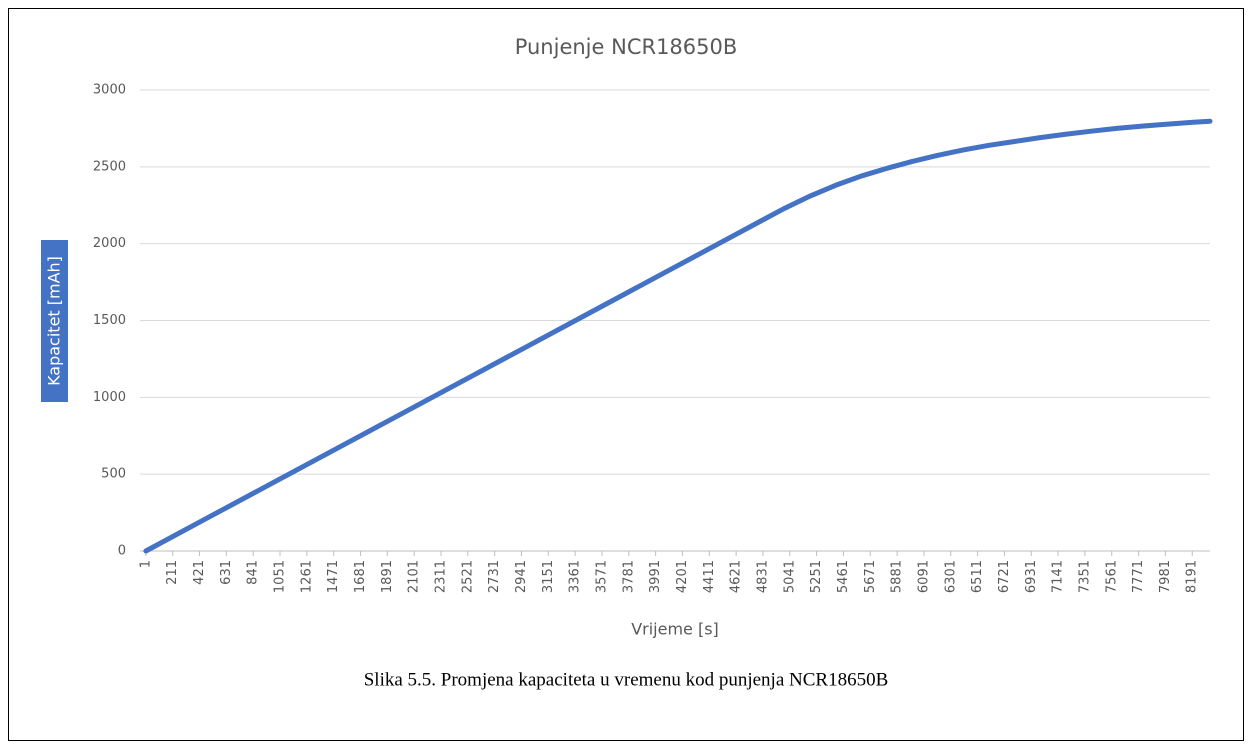 The height and width of the screenshot is (749, 1252). I want to click on x-tick-label: 3991, so click(655, 576).